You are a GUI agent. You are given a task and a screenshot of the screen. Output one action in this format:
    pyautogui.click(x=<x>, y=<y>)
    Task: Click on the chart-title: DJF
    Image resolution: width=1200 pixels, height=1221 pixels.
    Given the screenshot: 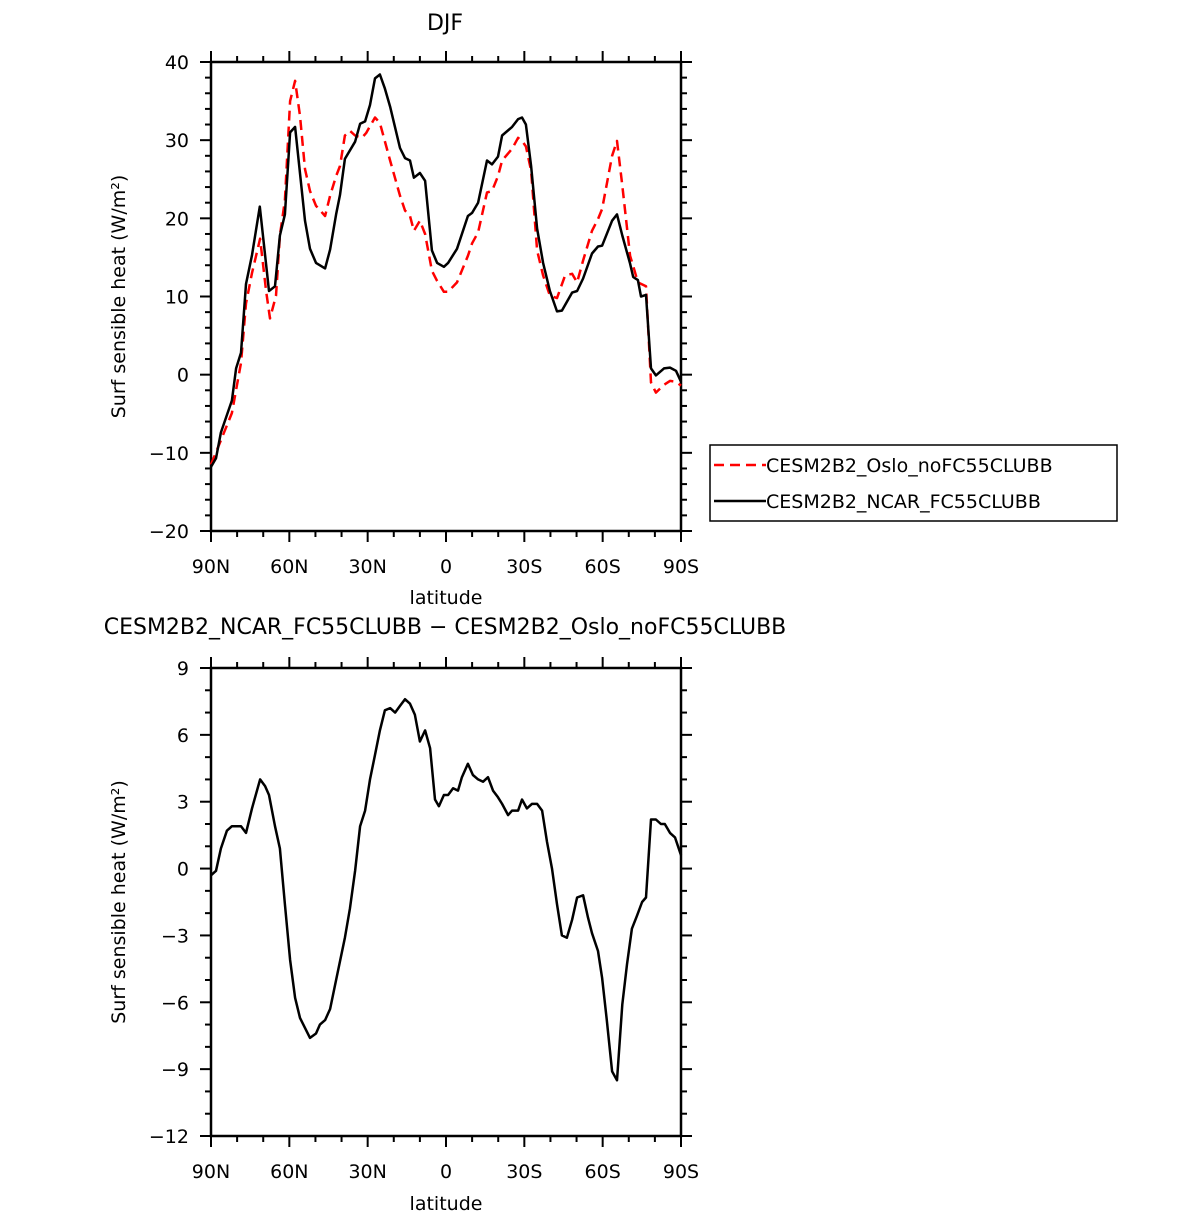 What is the action you would take?
    pyautogui.click(x=445, y=23)
    